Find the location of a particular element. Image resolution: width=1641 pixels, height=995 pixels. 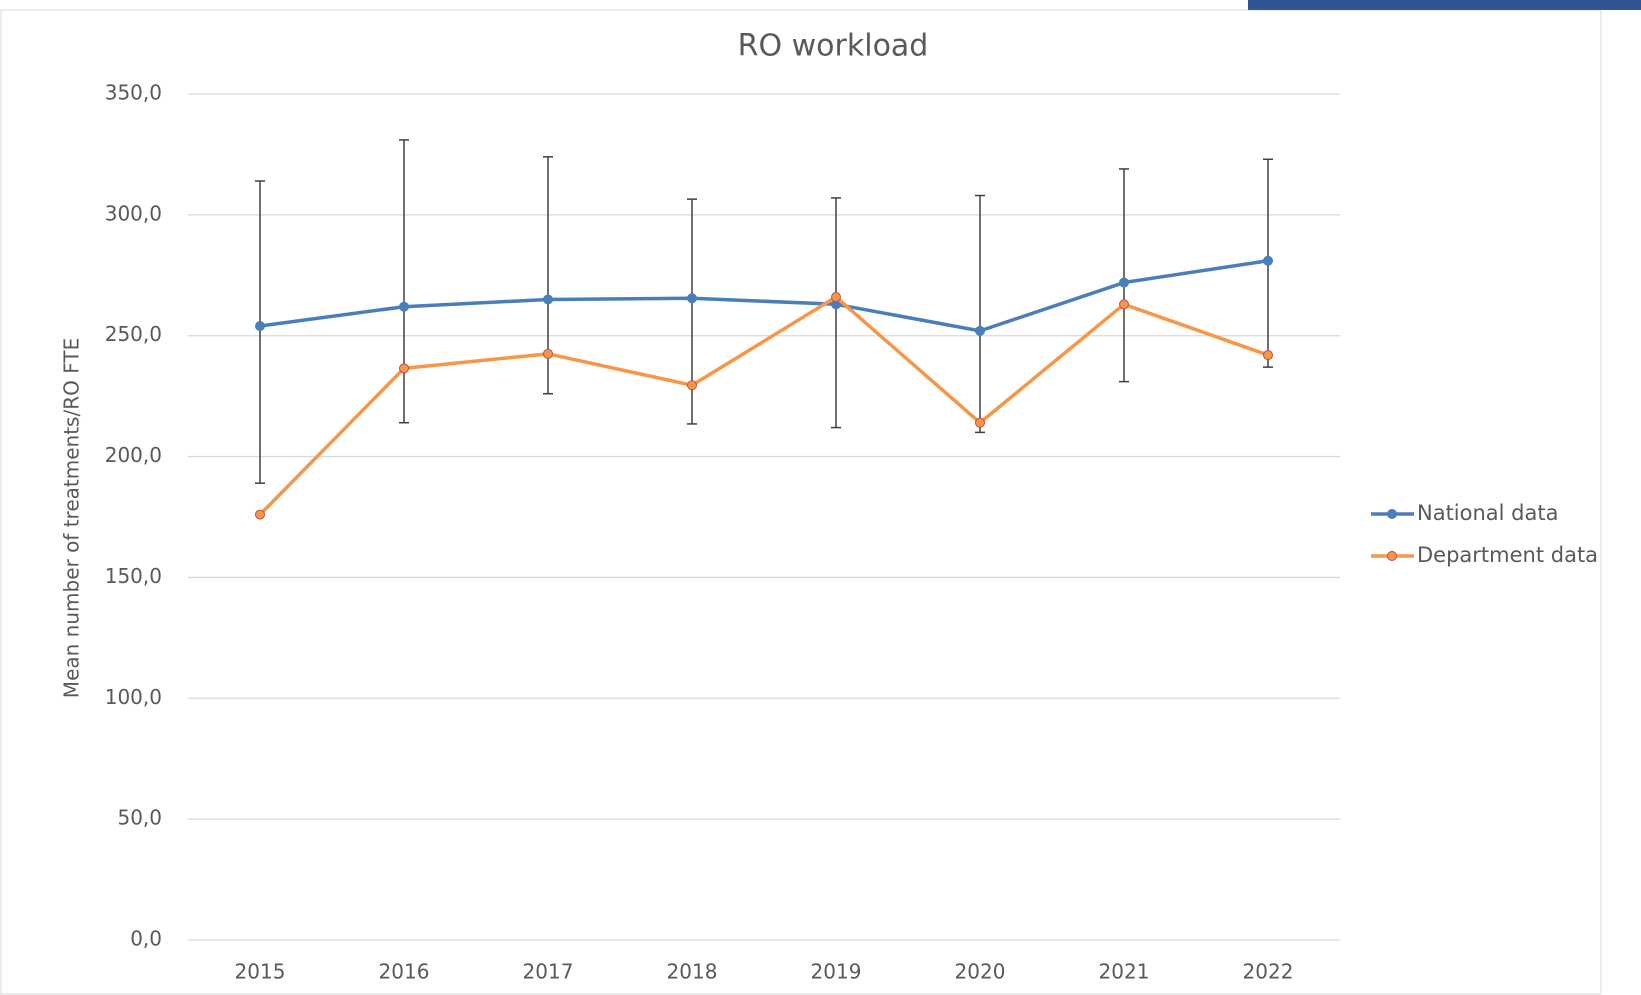

y-tick-label: 200,0 is located at coordinates (133, 455).